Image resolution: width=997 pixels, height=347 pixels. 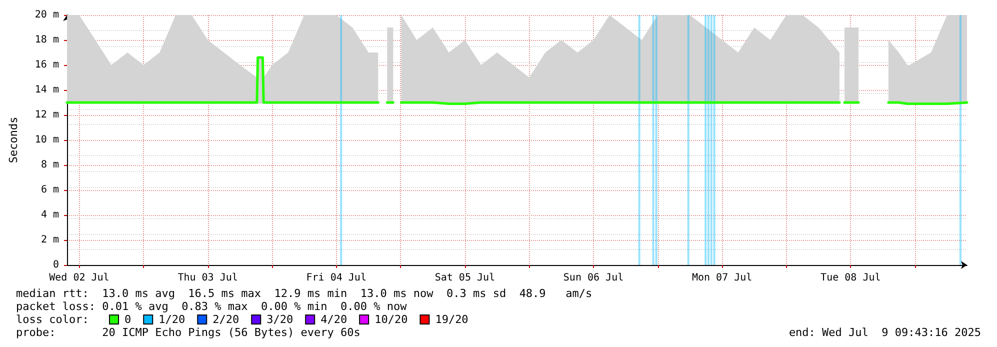 What do you see at coordinates (208, 278) in the screenshot?
I see `x-tick-label: Thu 03 Jul` at bounding box center [208, 278].